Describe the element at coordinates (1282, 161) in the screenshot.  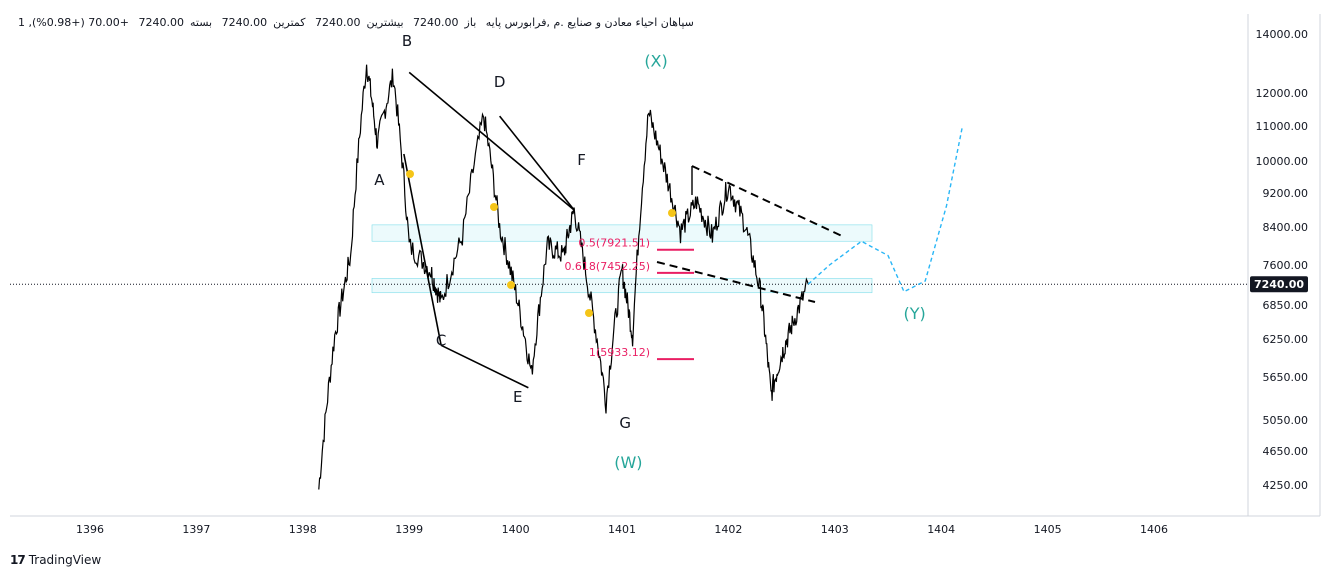
I see `y-tick-label: 10000.00` at that location.